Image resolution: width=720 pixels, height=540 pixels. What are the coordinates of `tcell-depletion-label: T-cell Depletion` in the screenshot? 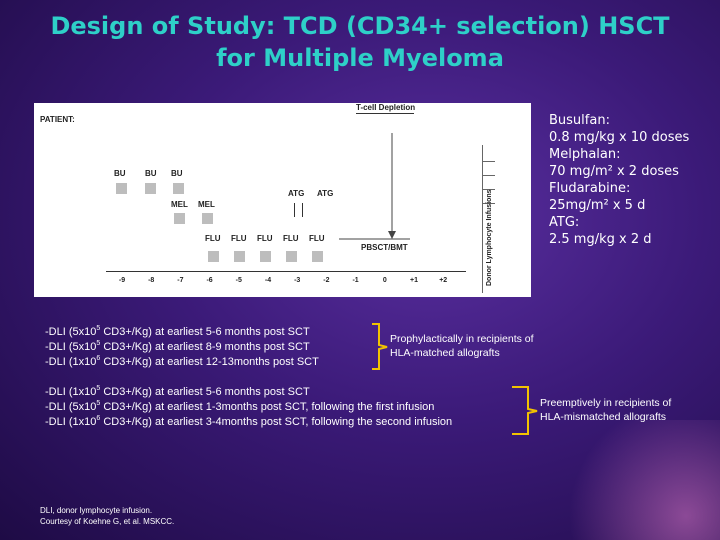 It's located at (386, 107).